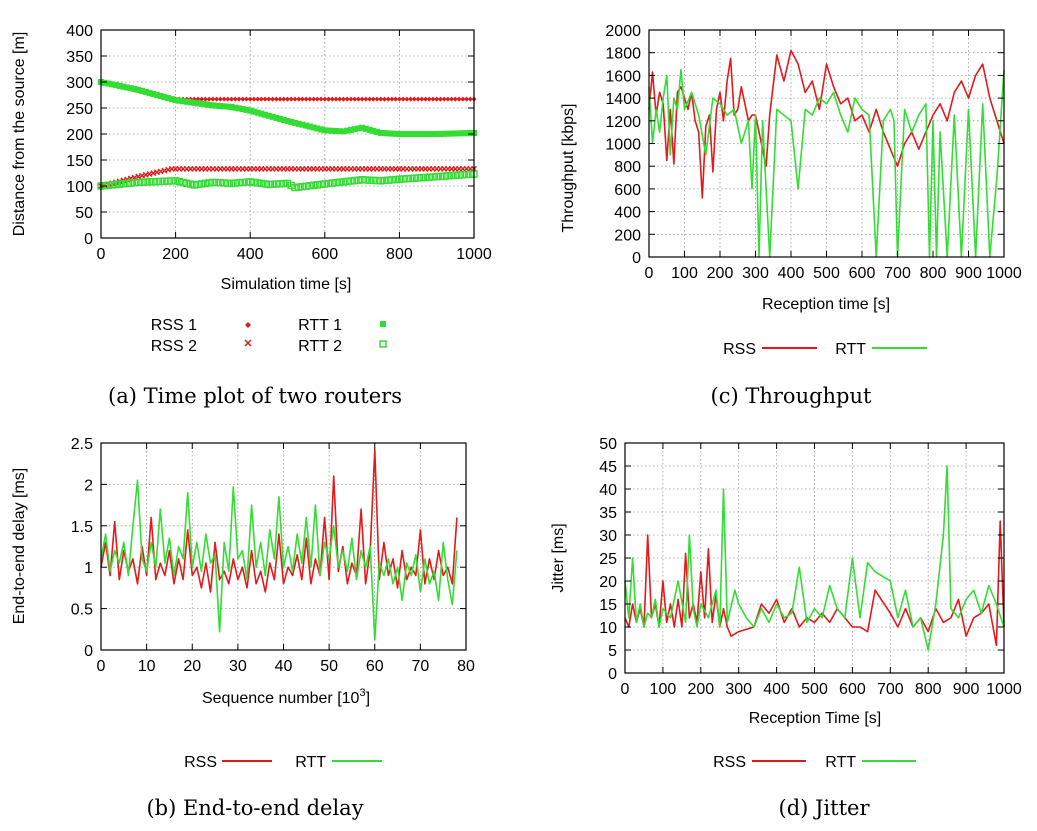 The image size is (1037, 831). I want to click on x-tick-label: 40, so click(284, 666).